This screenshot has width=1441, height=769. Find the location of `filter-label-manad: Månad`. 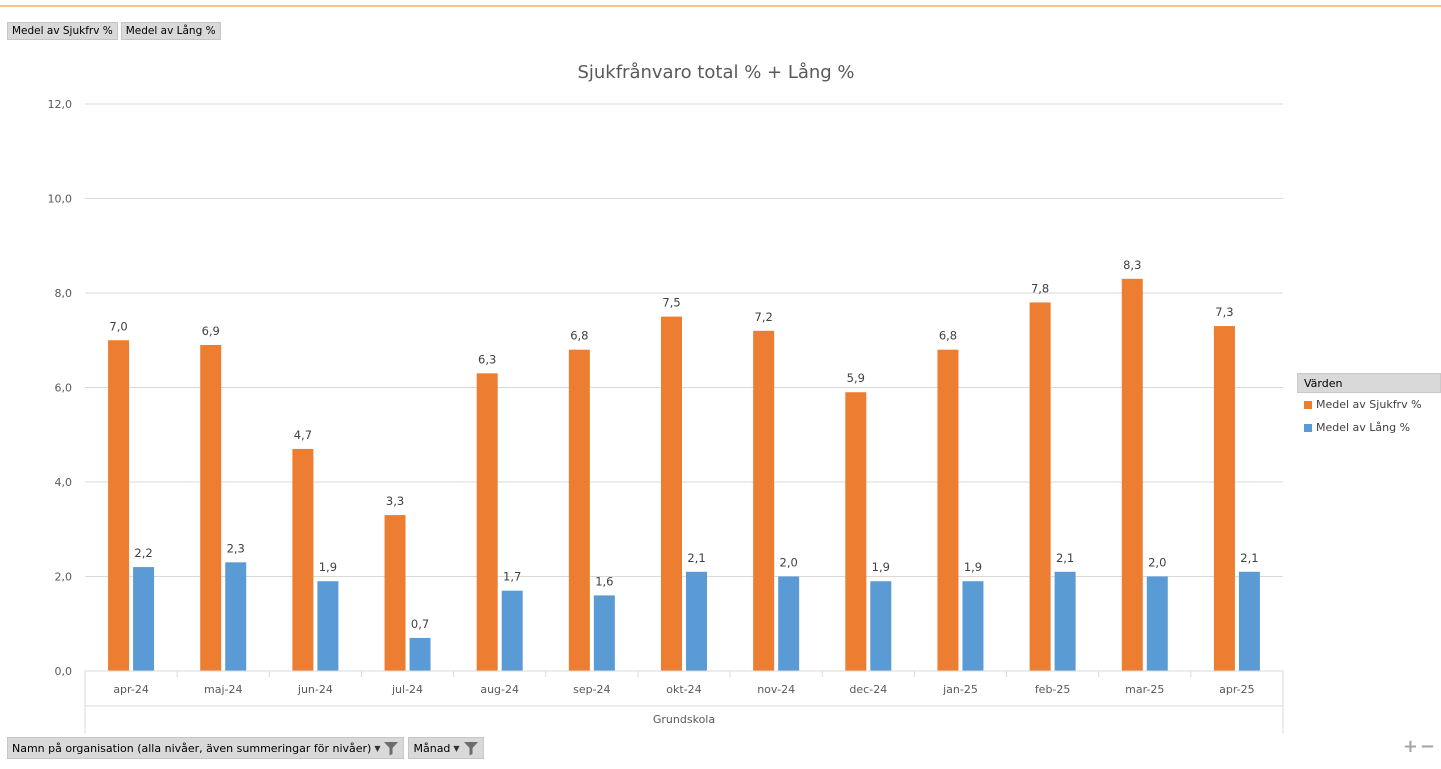

filter-label-manad: Månad is located at coordinates (432, 748).